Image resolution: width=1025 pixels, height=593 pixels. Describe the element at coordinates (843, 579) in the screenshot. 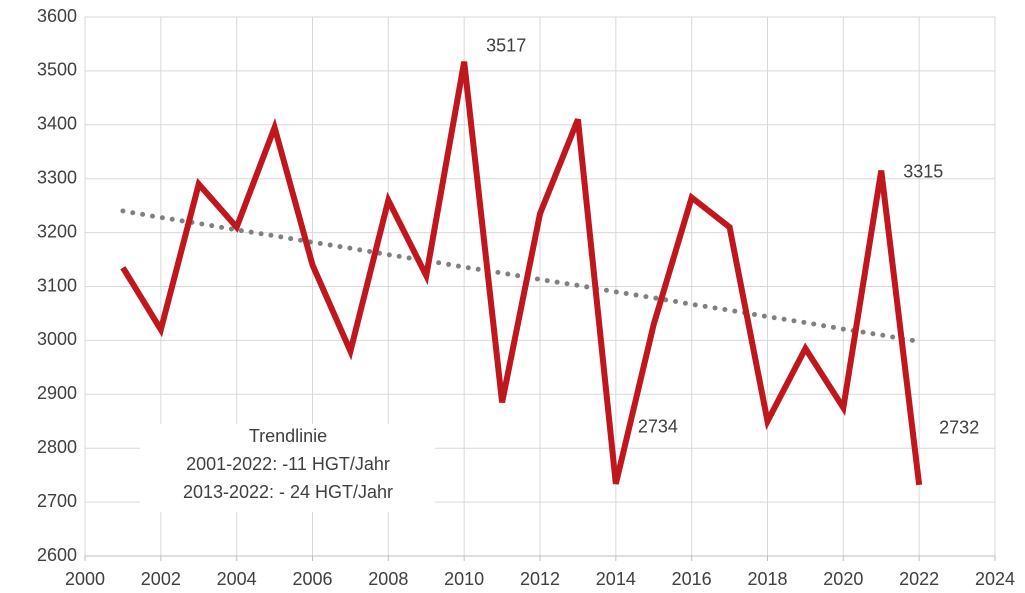

I see `x-tick-label: 2020` at that location.